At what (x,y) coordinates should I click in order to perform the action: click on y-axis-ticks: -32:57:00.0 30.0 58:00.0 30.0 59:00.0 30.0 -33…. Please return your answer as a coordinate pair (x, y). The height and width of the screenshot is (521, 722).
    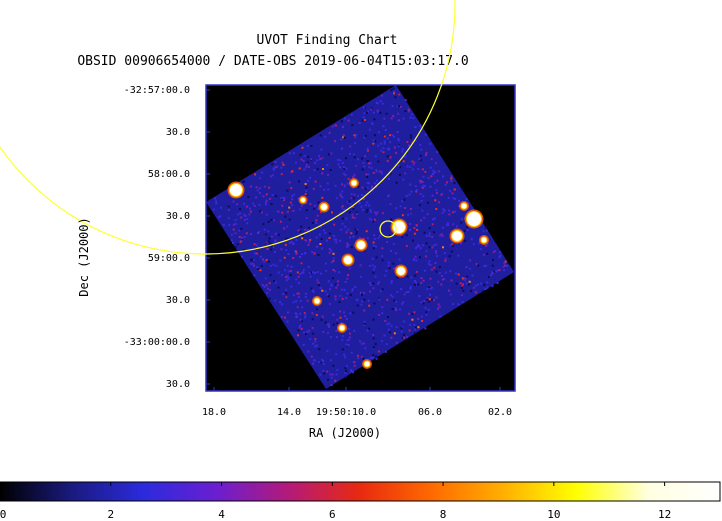
    Looking at the image, I should click on (167, 237).